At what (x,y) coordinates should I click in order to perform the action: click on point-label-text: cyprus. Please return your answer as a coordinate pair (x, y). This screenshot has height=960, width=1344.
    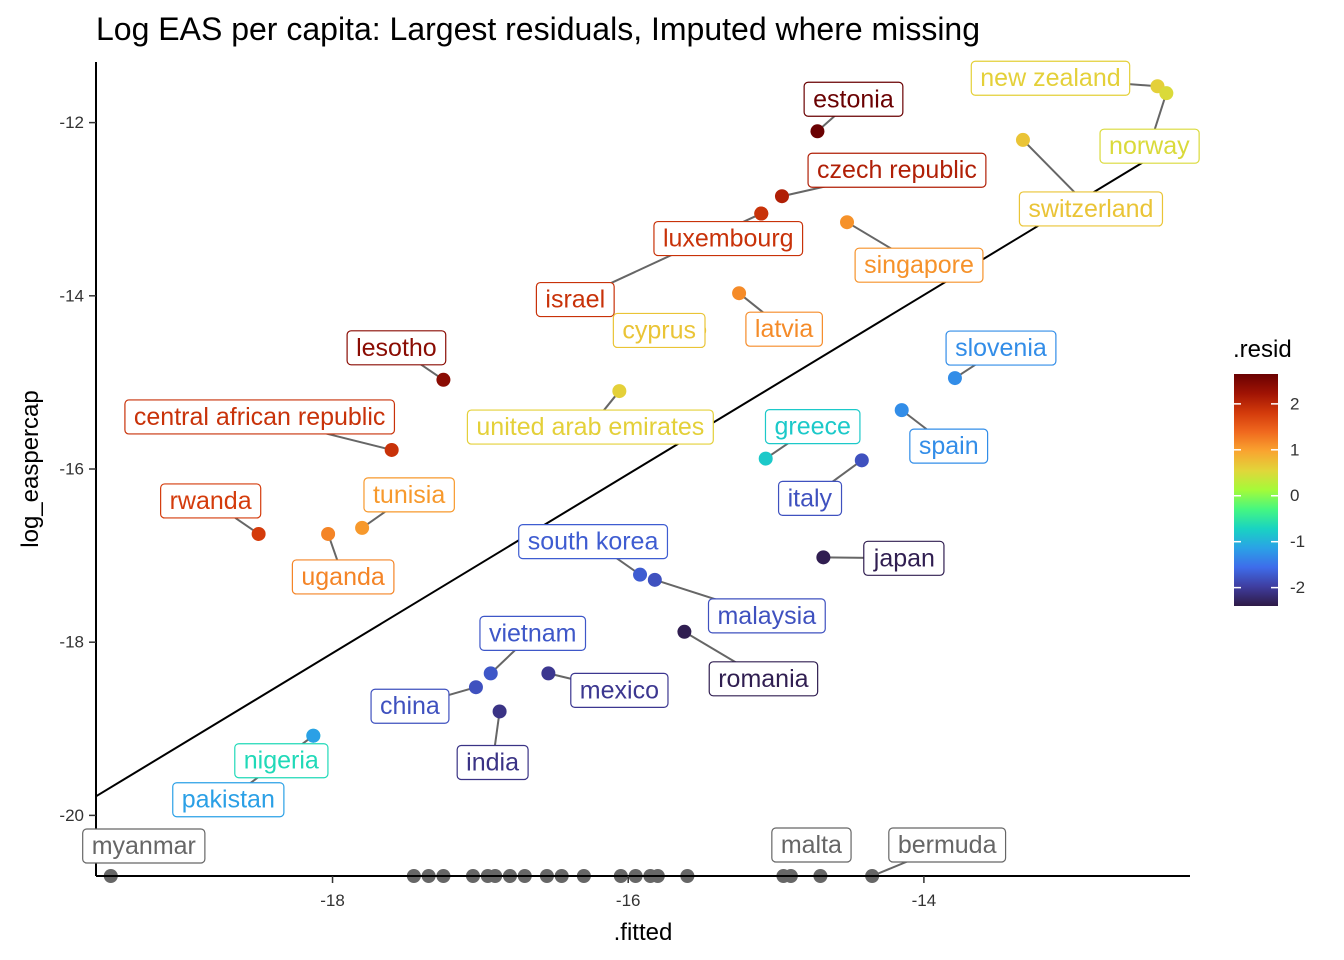
    Looking at the image, I should click on (659, 330).